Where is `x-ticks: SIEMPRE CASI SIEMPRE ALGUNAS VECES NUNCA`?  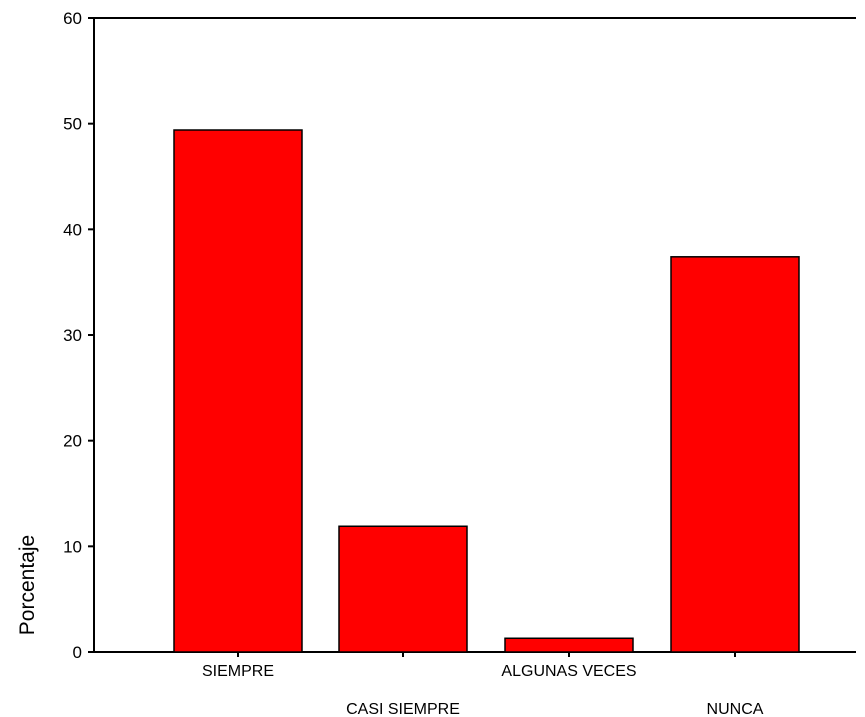 x-ticks: SIEMPRE CASI SIEMPRE ALGUNAS VECES NUNCA is located at coordinates (483, 684).